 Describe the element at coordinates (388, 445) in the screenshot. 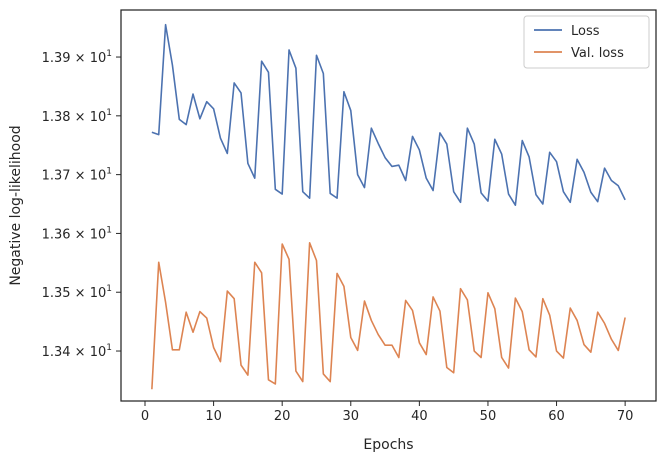

I see `x-axis-label: Epochs` at that location.